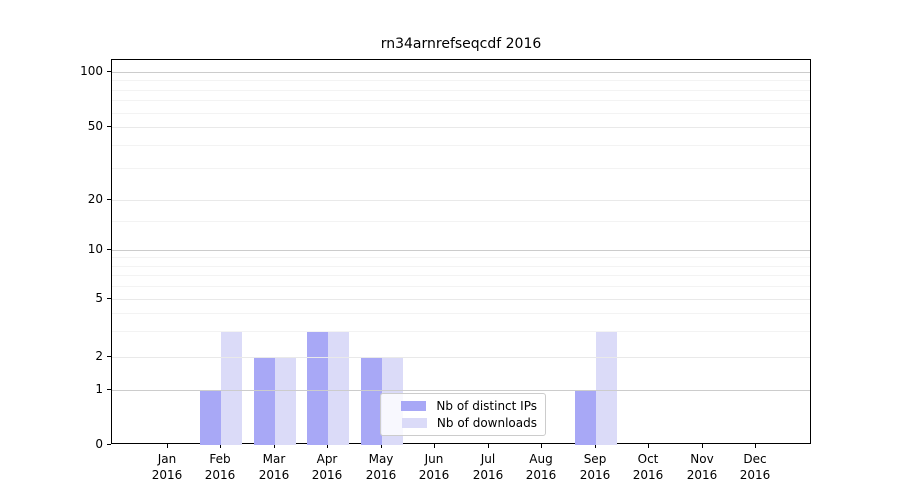 Image resolution: width=900 pixels, height=500 pixels. What do you see at coordinates (414, 423) in the screenshot?
I see `downloads-swatch` at bounding box center [414, 423].